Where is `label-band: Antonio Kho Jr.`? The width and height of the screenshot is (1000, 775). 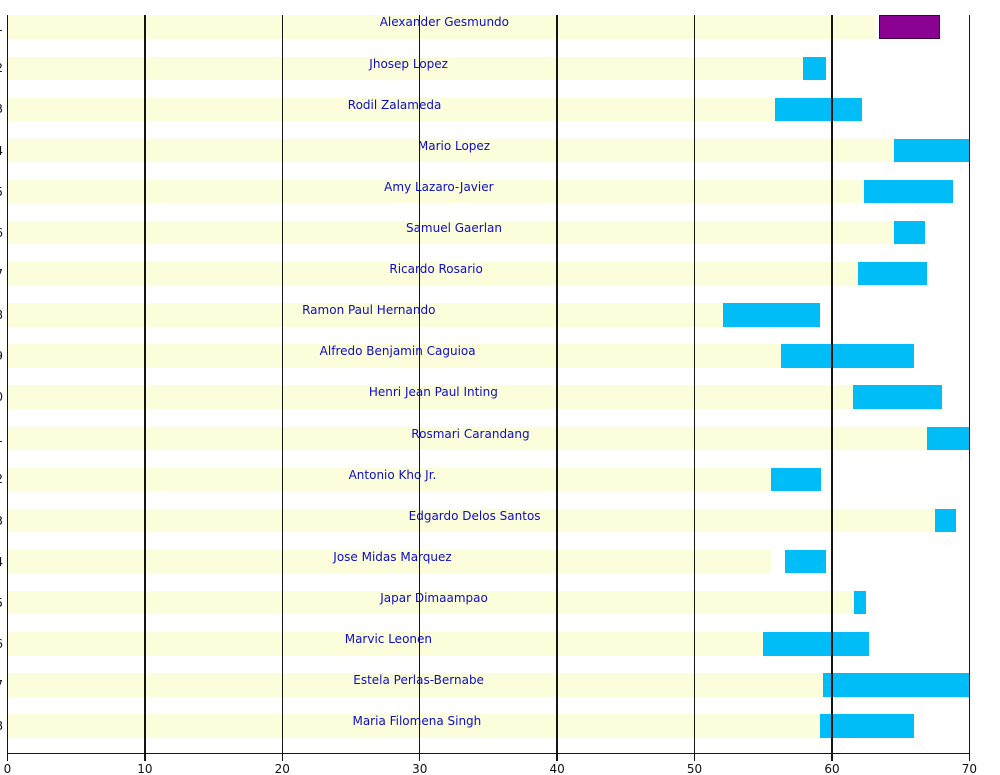 label-band: Antonio Kho Jr. is located at coordinates (389, 479).